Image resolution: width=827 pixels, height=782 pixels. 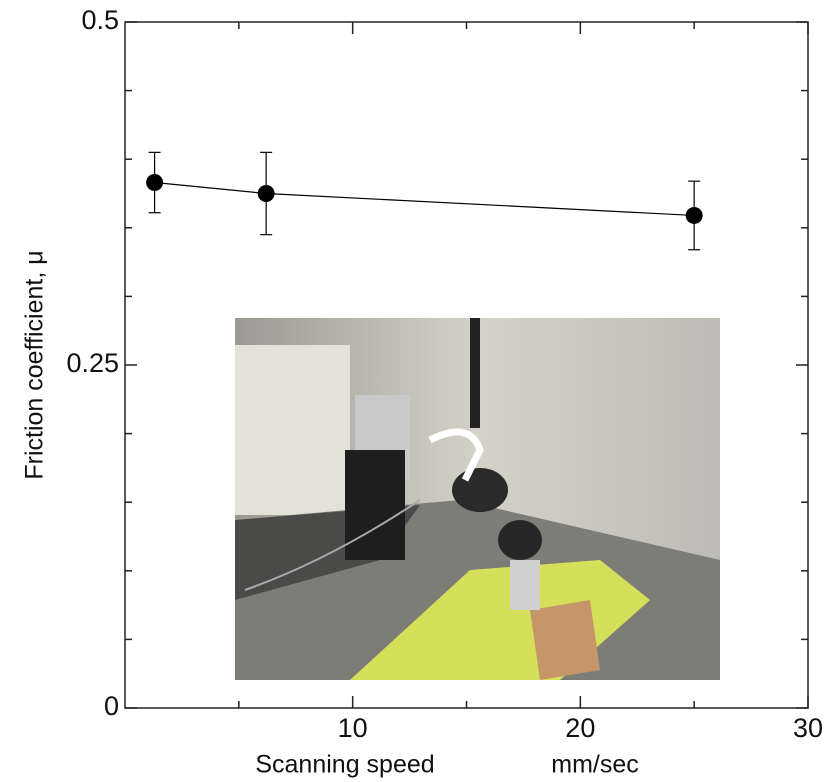 What do you see at coordinates (595, 765) in the screenshot?
I see `x-axis-unit: mm/sec` at bounding box center [595, 765].